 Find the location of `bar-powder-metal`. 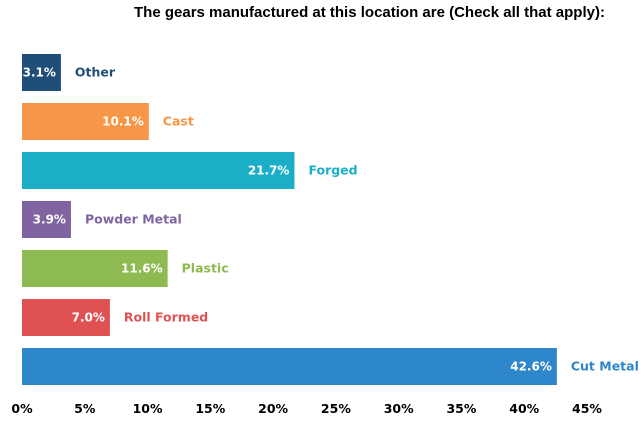

bar-powder-metal is located at coordinates (46, 219).